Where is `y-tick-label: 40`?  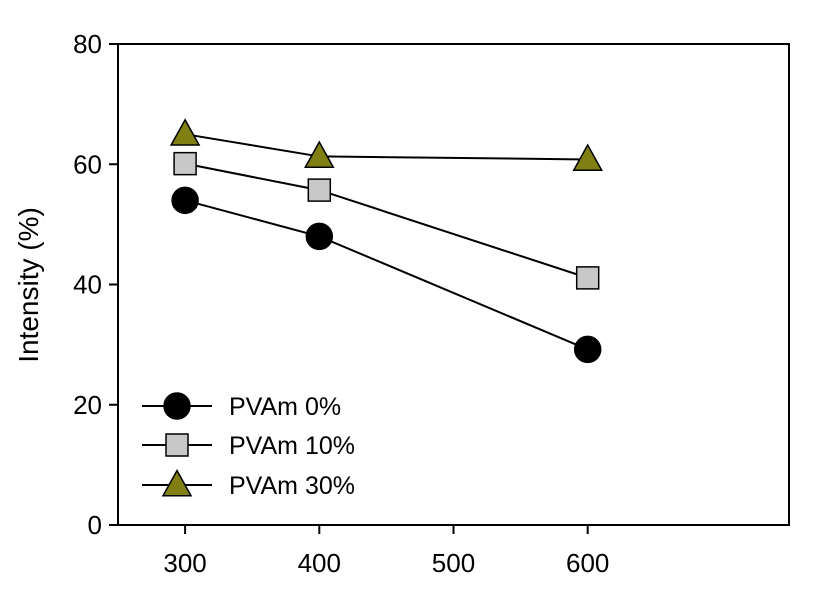 y-tick-label: 40 is located at coordinates (87, 285).